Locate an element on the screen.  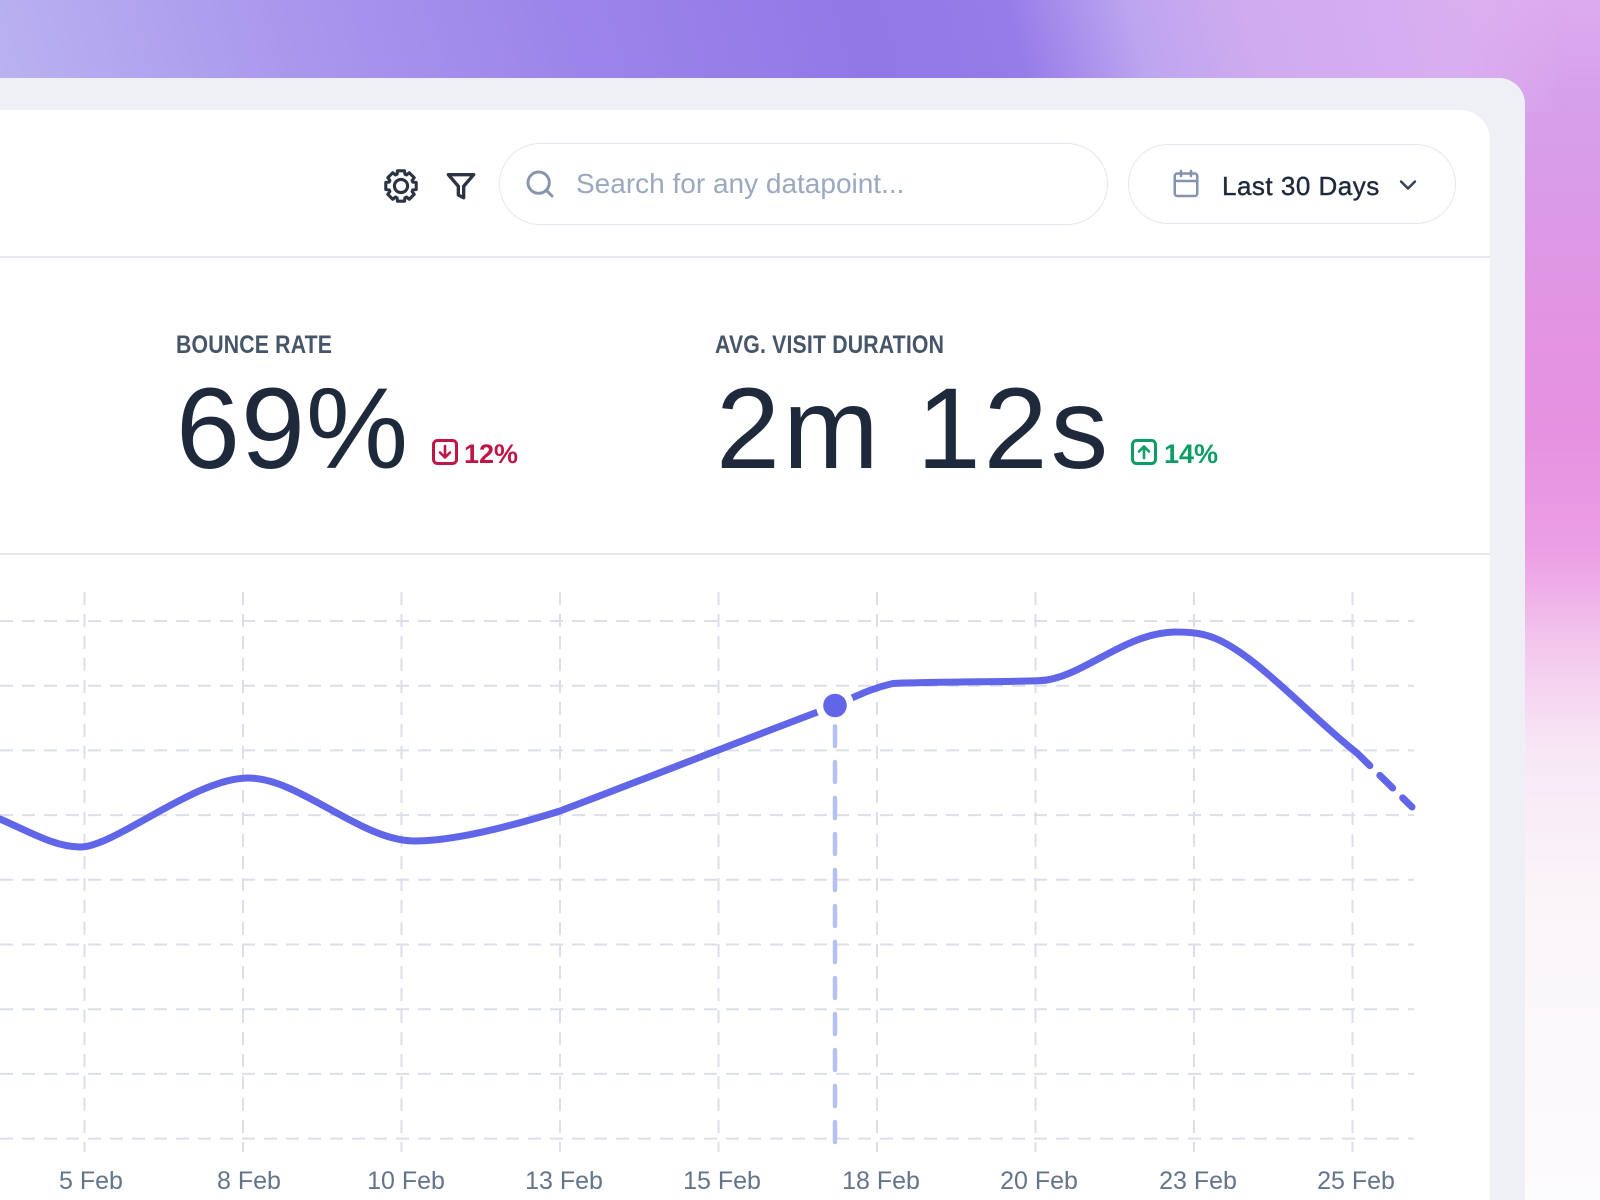
svg-text: 13 Feb is located at coordinates (564, 1181).